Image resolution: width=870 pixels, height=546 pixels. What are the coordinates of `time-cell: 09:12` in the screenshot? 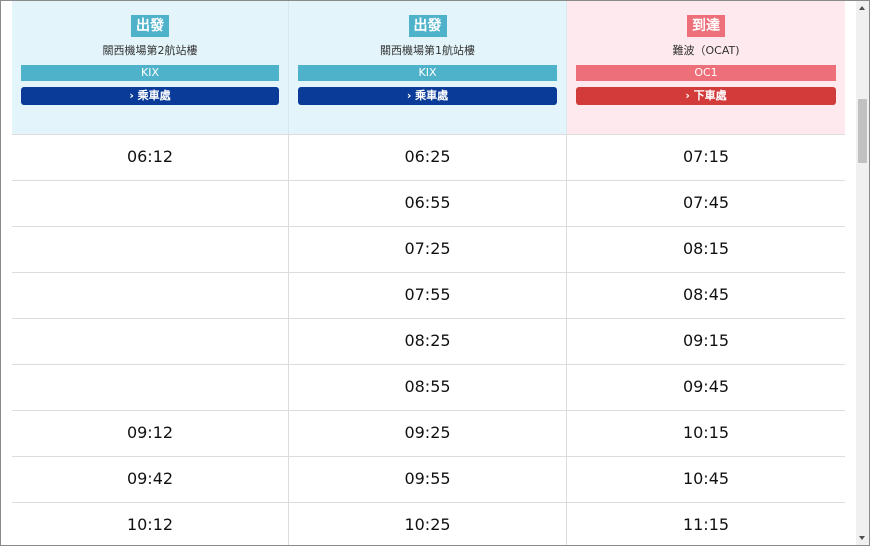 It's located at (150, 433).